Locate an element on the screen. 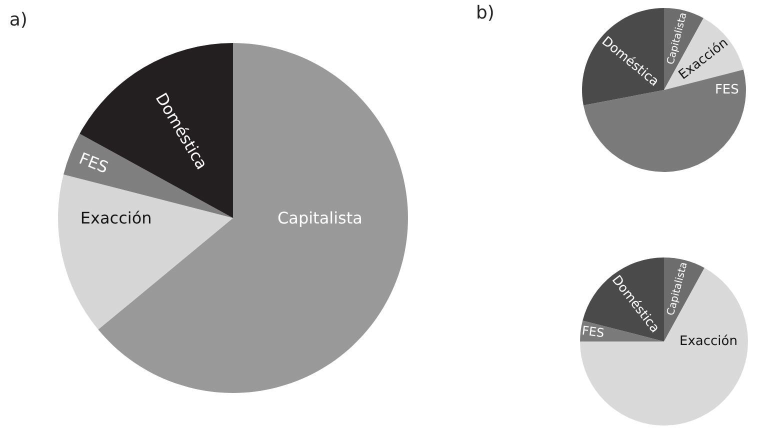 Image resolution: width=768 pixels, height=436 pixels. slice-label: Capitalista is located at coordinates (319, 218).